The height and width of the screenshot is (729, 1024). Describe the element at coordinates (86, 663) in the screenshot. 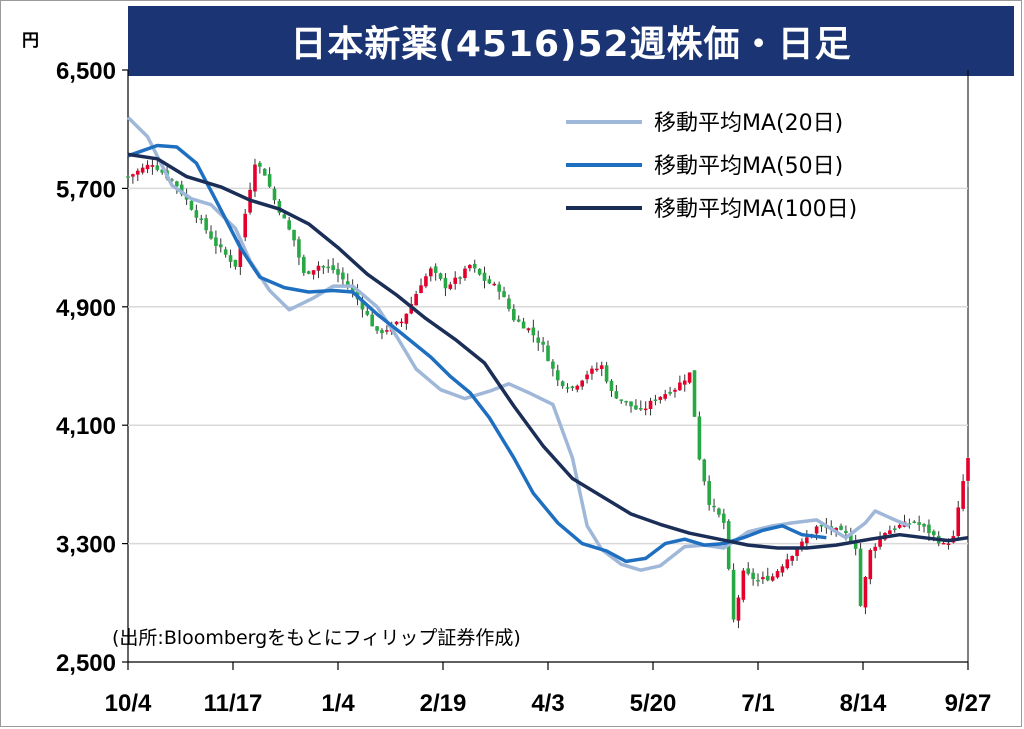

I see `y-tick-label: 2,500` at that location.